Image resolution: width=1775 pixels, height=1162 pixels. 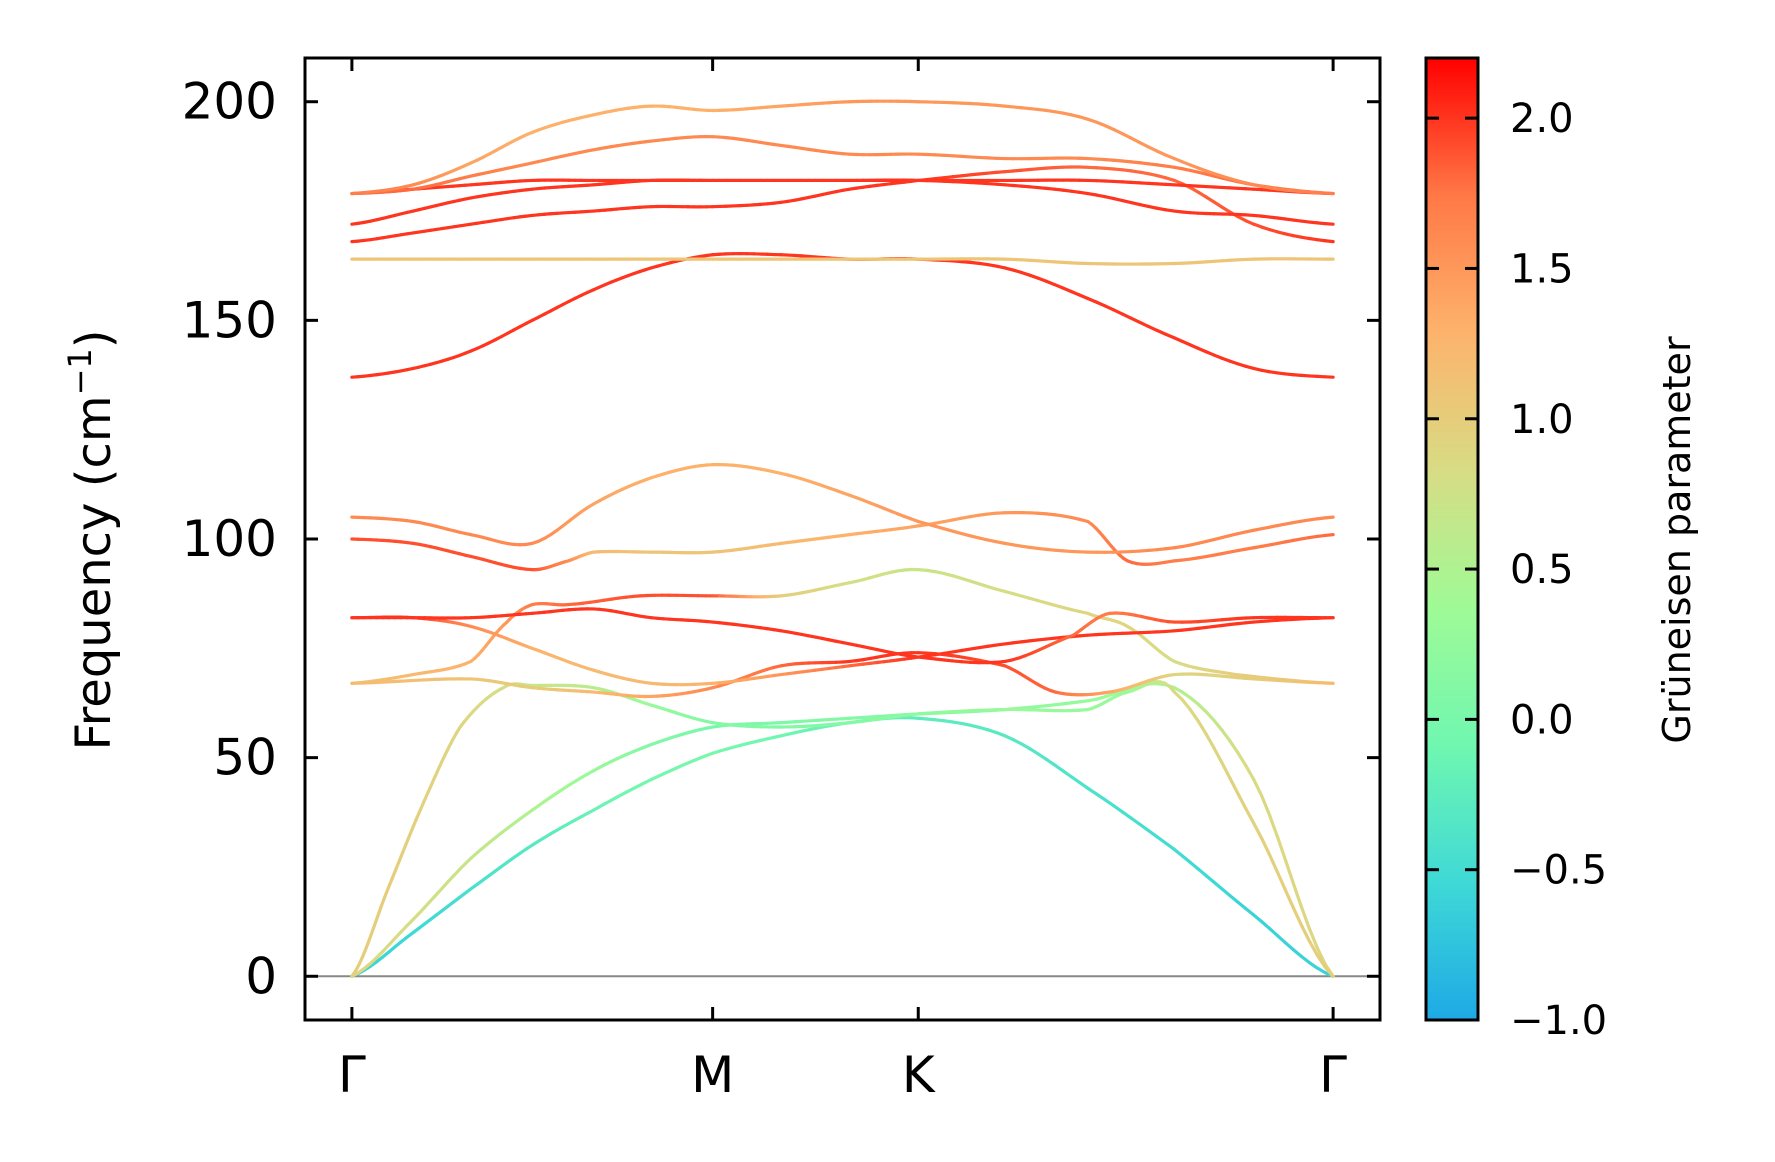 What do you see at coordinates (1542, 720) in the screenshot?
I see `colorbar-tick-label: 0.0` at bounding box center [1542, 720].